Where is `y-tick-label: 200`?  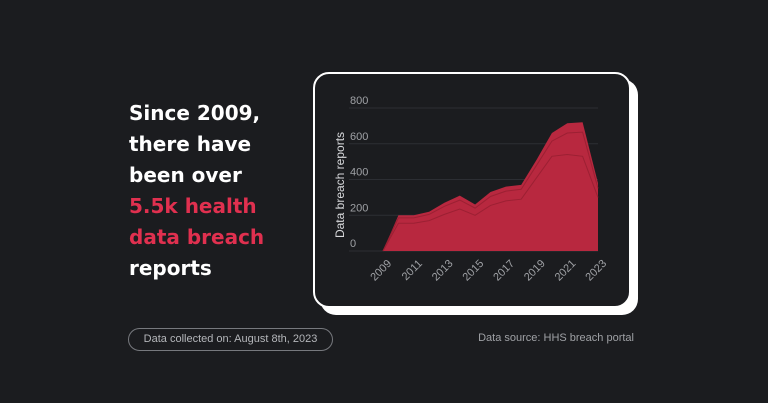 y-tick-label: 200 is located at coordinates (359, 208).